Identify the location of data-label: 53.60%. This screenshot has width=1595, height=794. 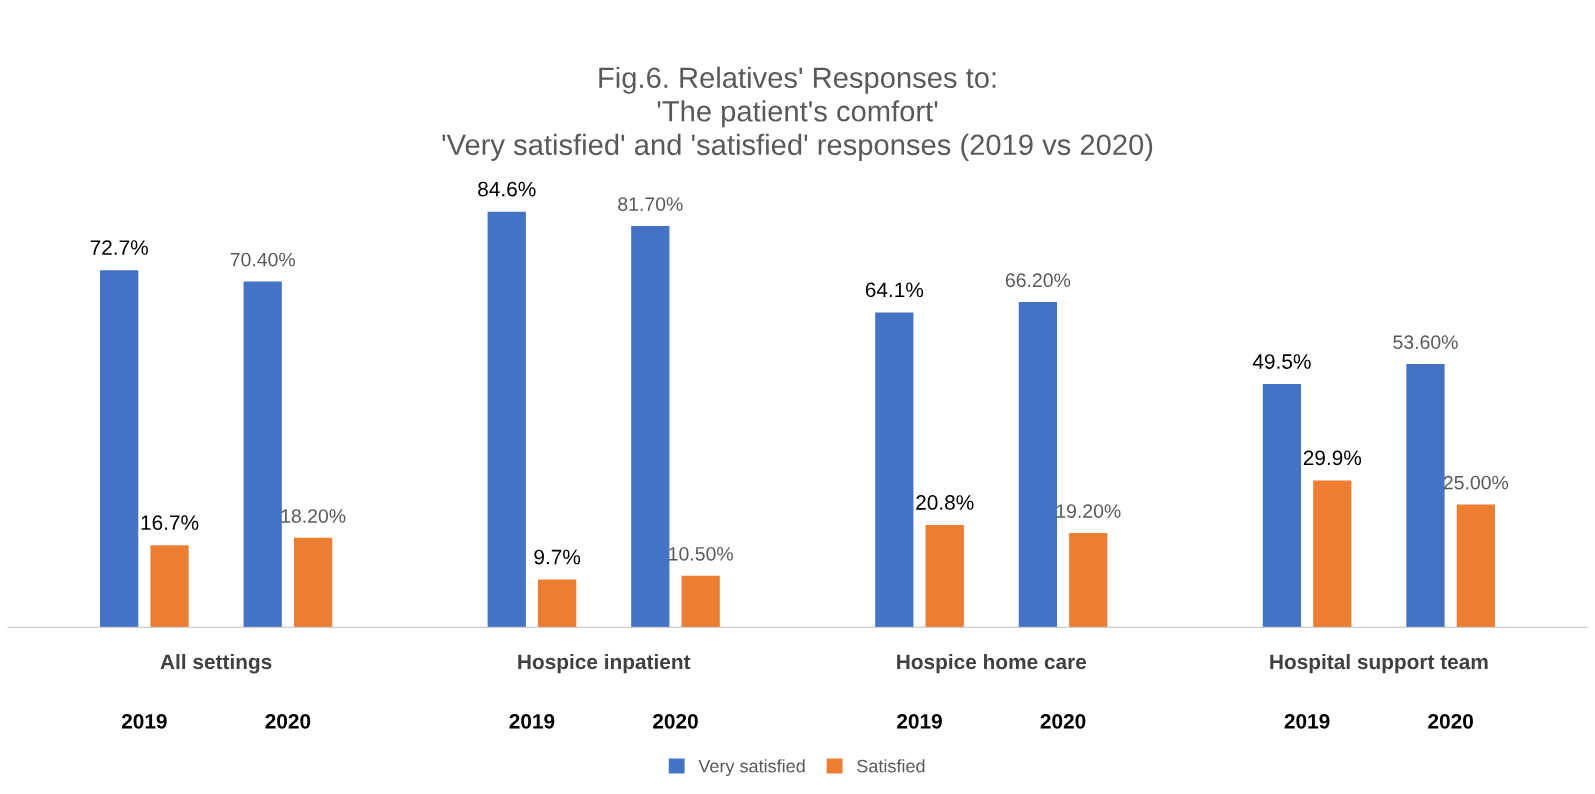
(1425, 342).